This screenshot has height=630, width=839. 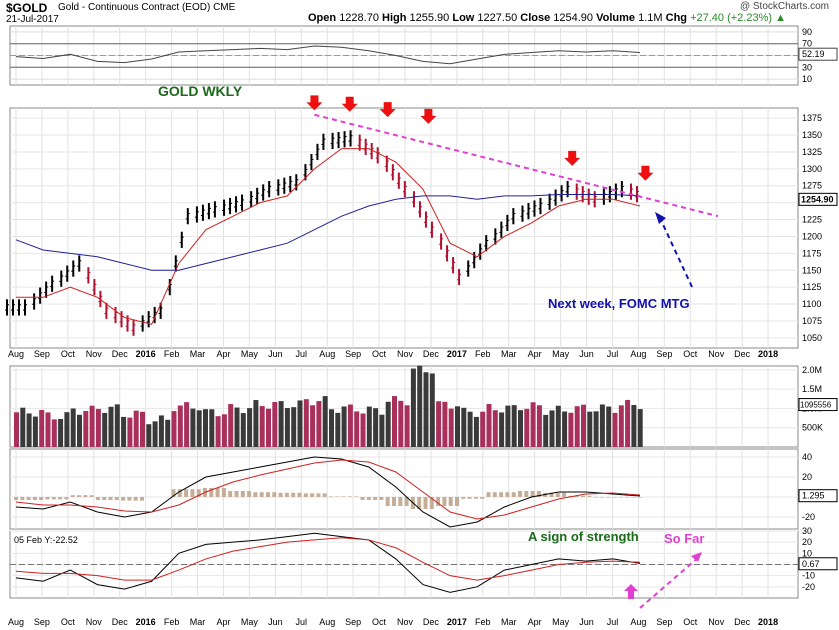 What do you see at coordinates (349, 104) in the screenshot?
I see `down-arrow-icon` at bounding box center [349, 104].